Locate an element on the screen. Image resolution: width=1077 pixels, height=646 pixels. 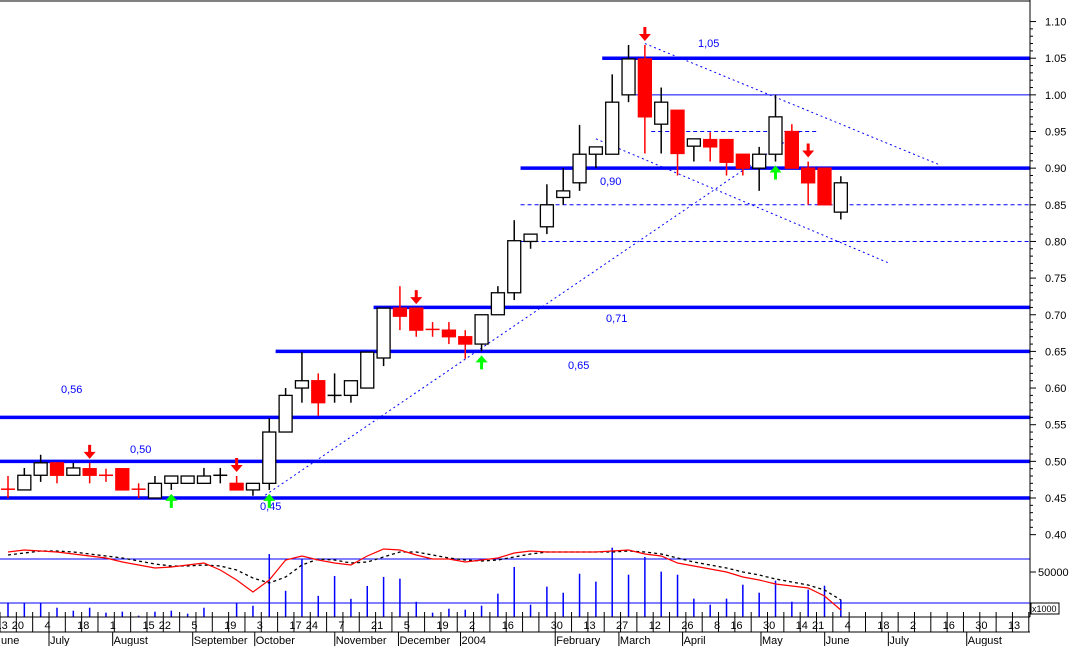
day-label: 20 is located at coordinates (18, 626).